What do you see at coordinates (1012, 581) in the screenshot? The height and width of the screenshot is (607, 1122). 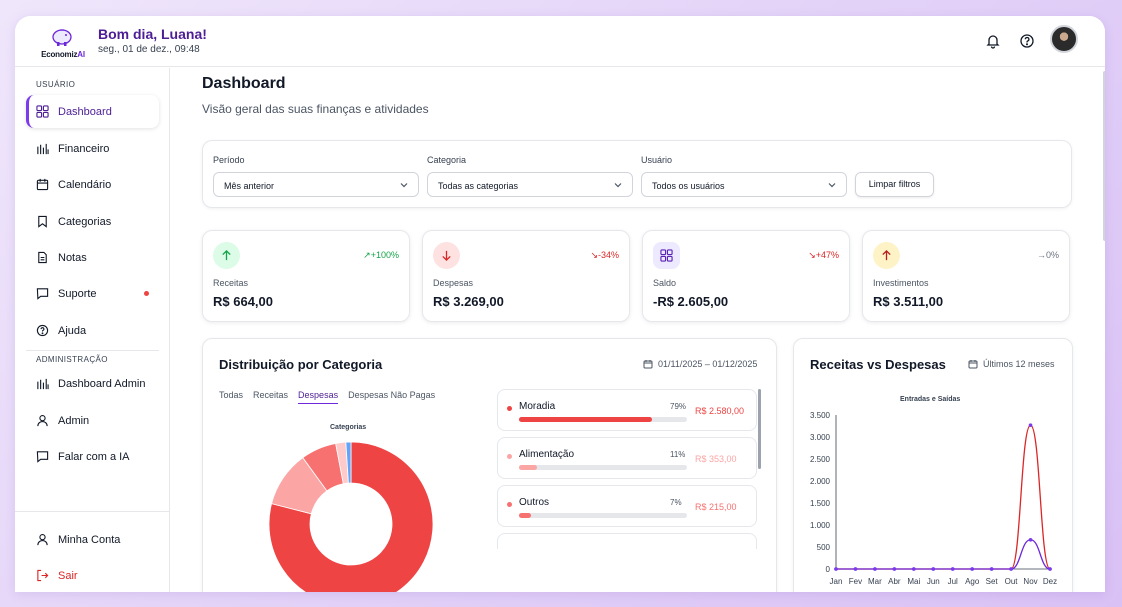 I see `x-tick-label: Out` at bounding box center [1012, 581].